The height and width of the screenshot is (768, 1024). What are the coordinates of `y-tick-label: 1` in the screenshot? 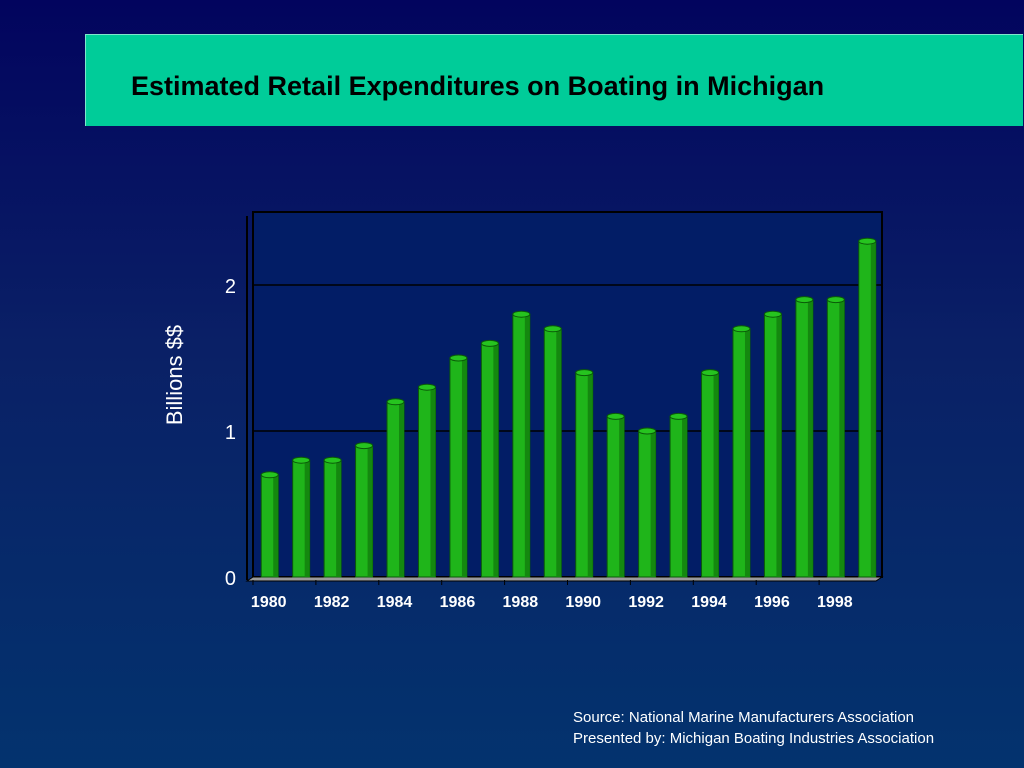 It's located at (230, 433).